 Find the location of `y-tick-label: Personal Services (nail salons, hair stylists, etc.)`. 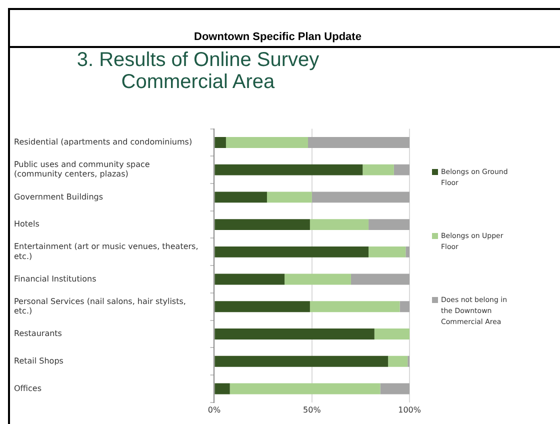

y-tick-label: Personal Services (nail salons, hair stylists, etc.) is located at coordinates (100, 306).